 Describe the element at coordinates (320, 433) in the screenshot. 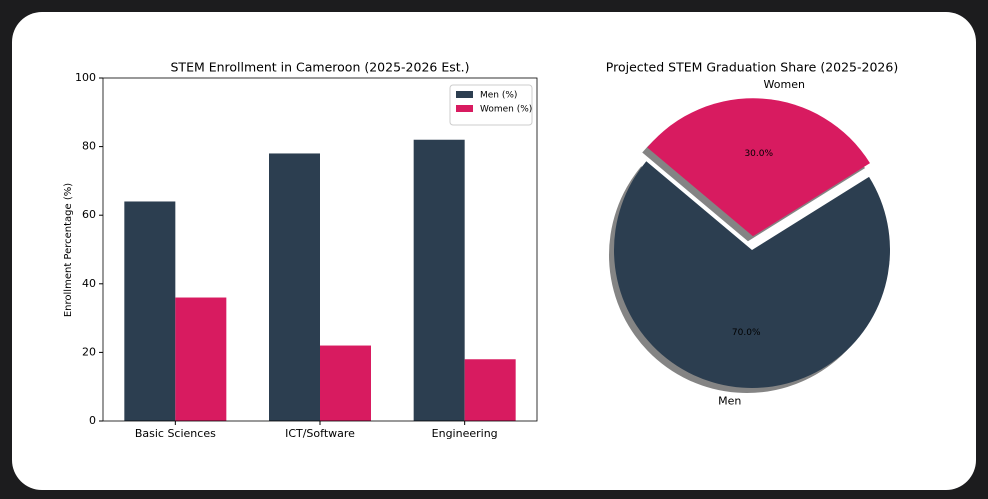

I see `x-tick-label: ICT/Software` at that location.